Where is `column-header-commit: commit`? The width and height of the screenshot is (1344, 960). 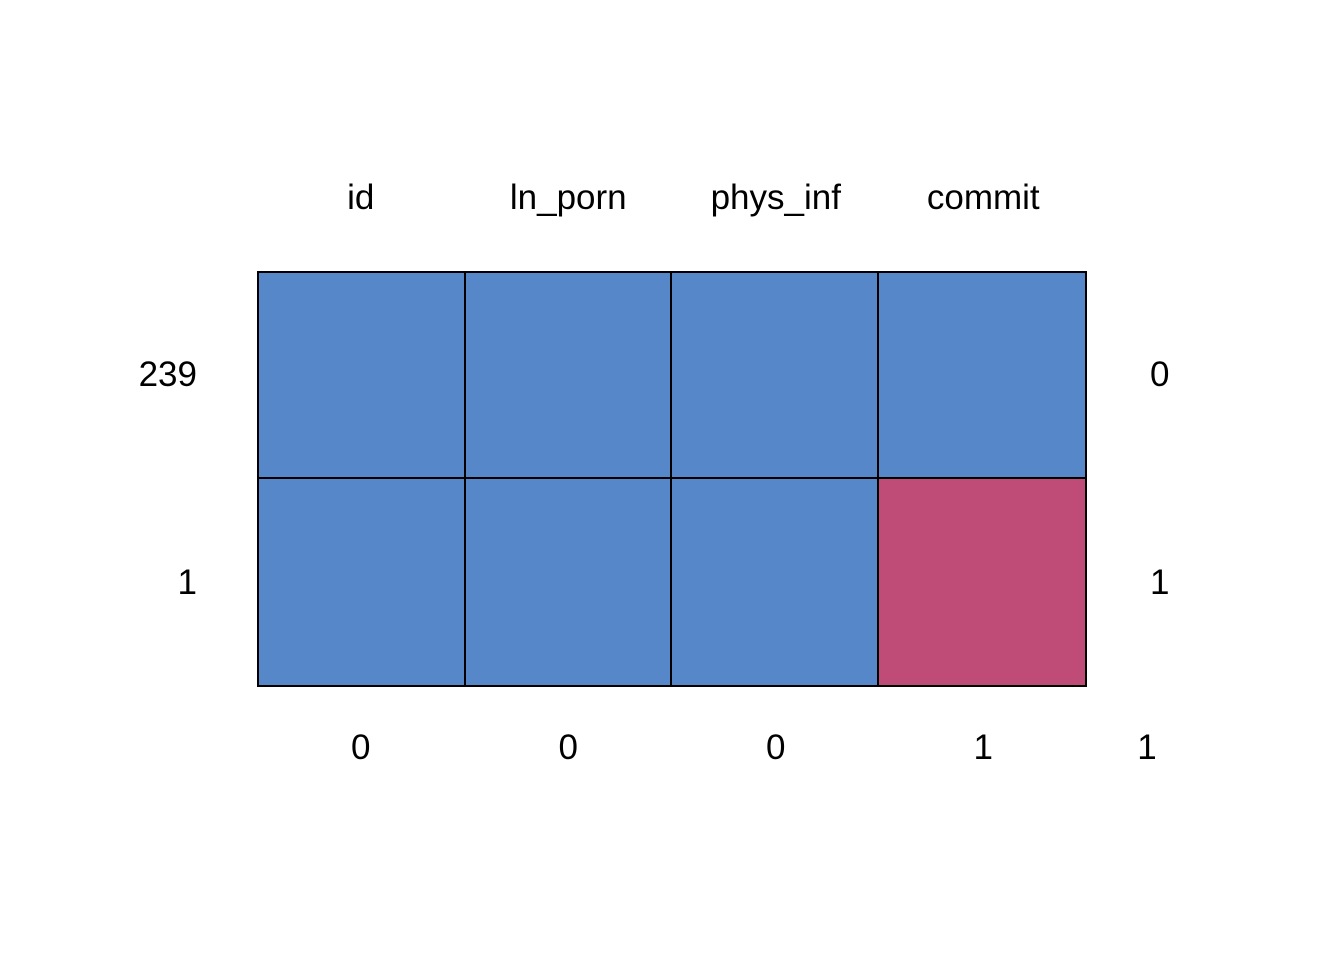 column-header-commit: commit is located at coordinates (983, 197).